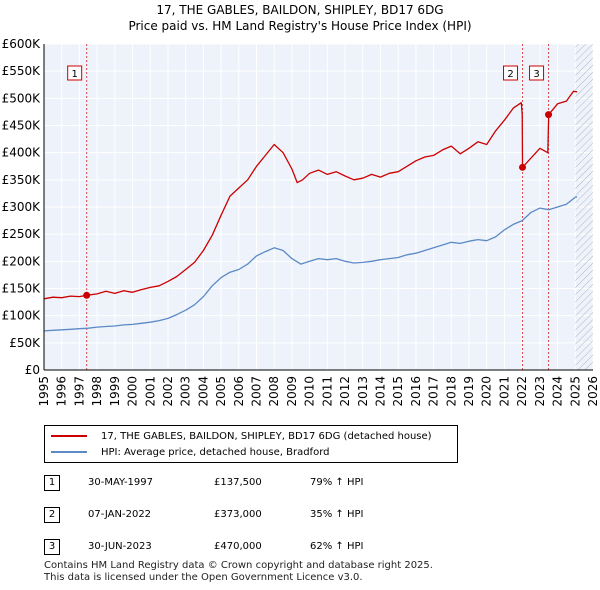 This screenshot has width=600, height=590. Describe the element at coordinates (22, 207) in the screenshot. I see `y-tick-label: £300K` at that location.